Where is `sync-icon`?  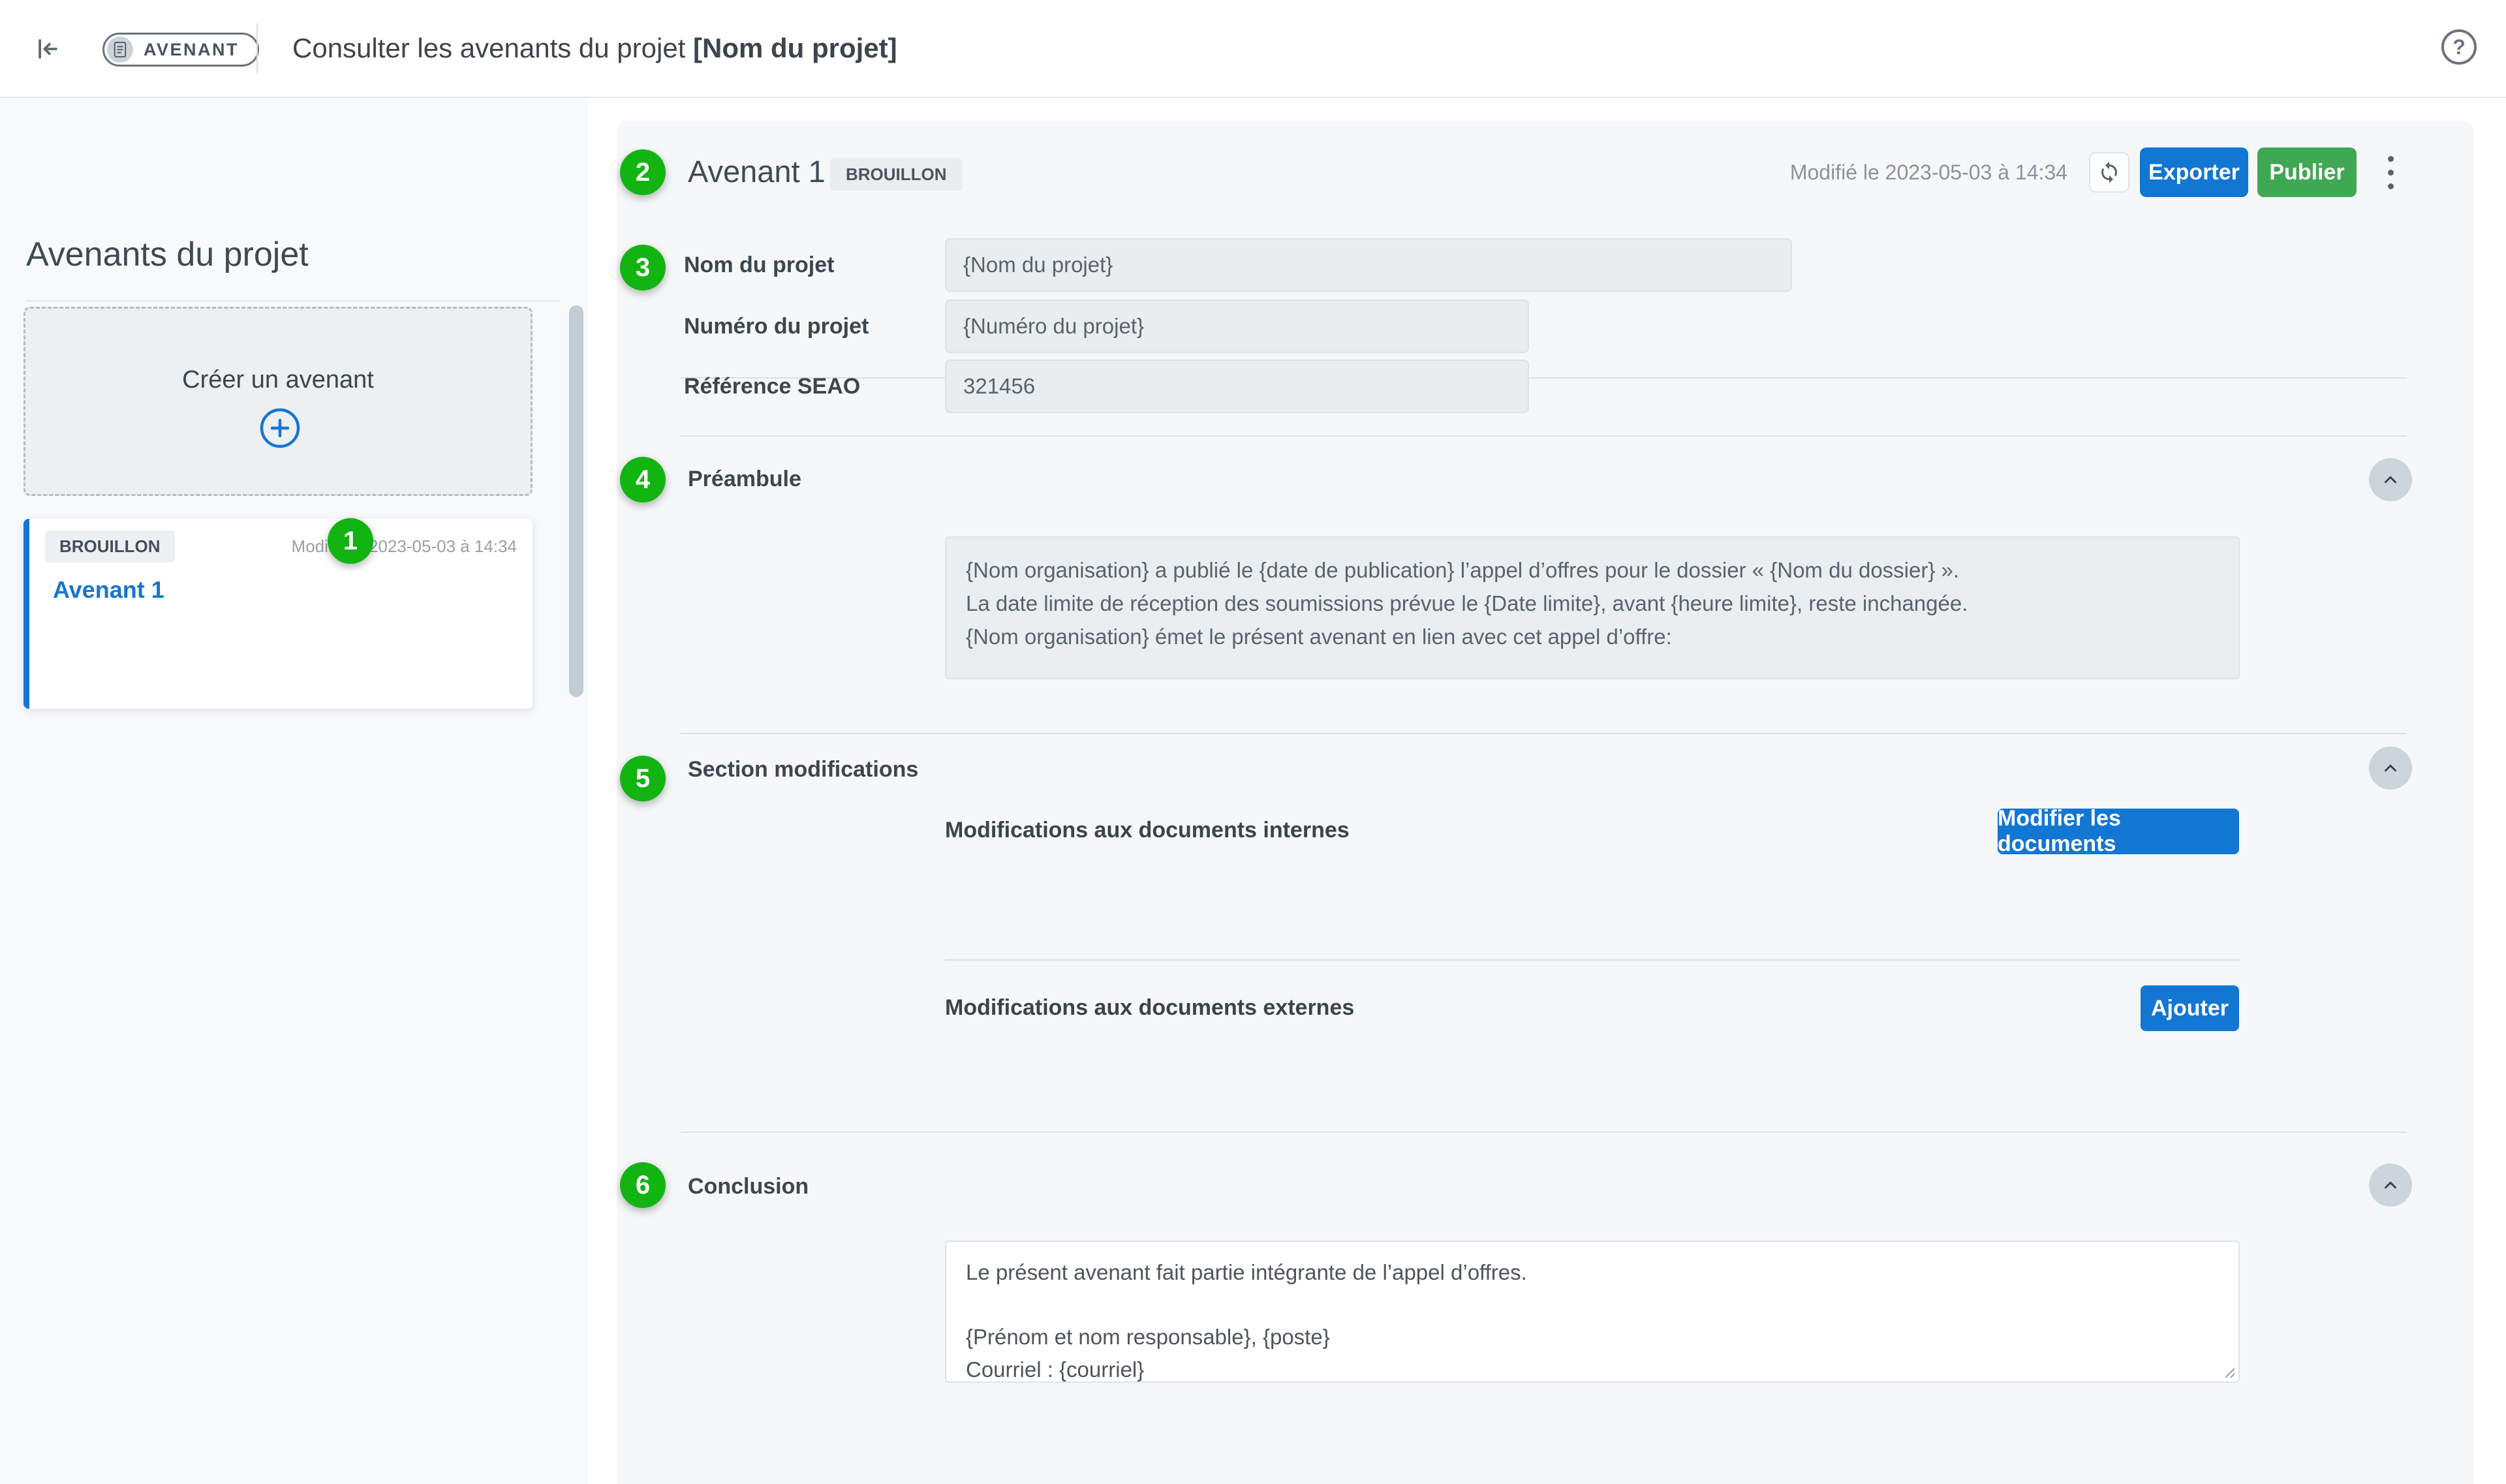 sync-icon is located at coordinates (2109, 172).